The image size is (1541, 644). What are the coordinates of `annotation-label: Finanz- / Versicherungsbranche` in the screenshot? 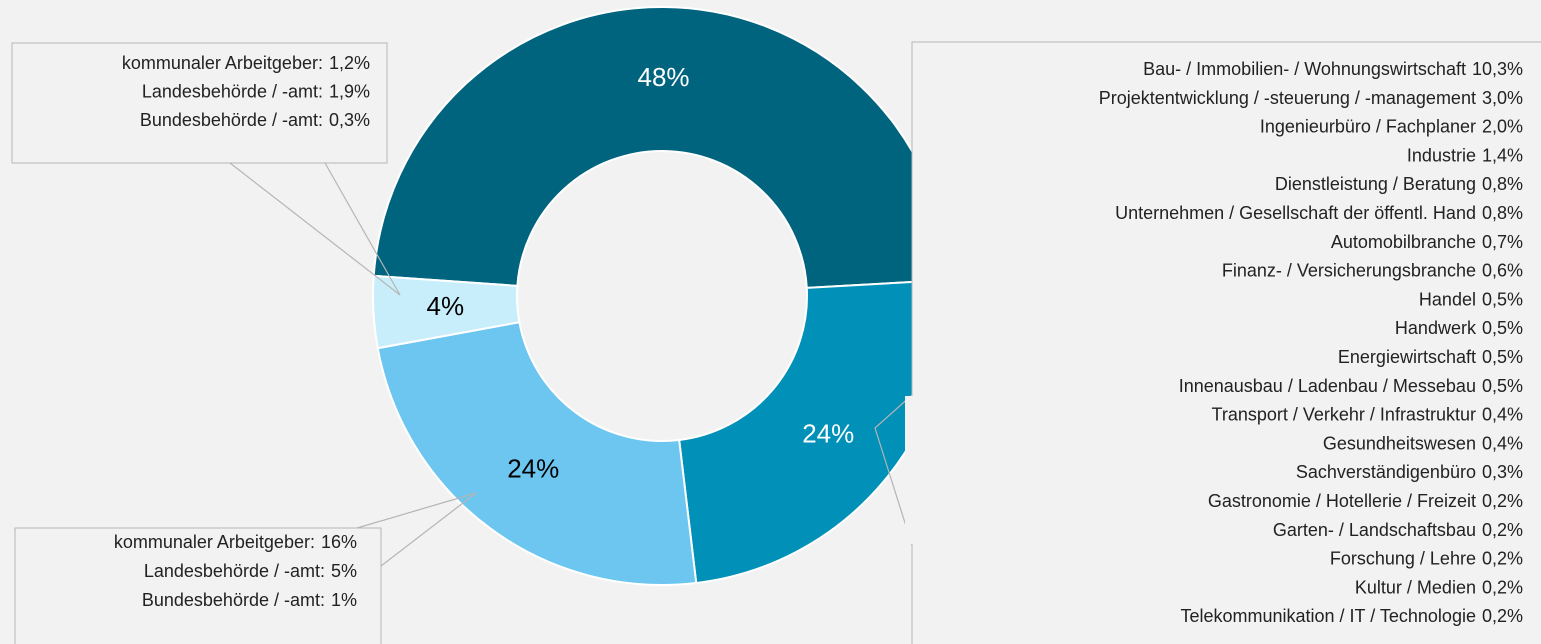 It's located at (1349, 270).